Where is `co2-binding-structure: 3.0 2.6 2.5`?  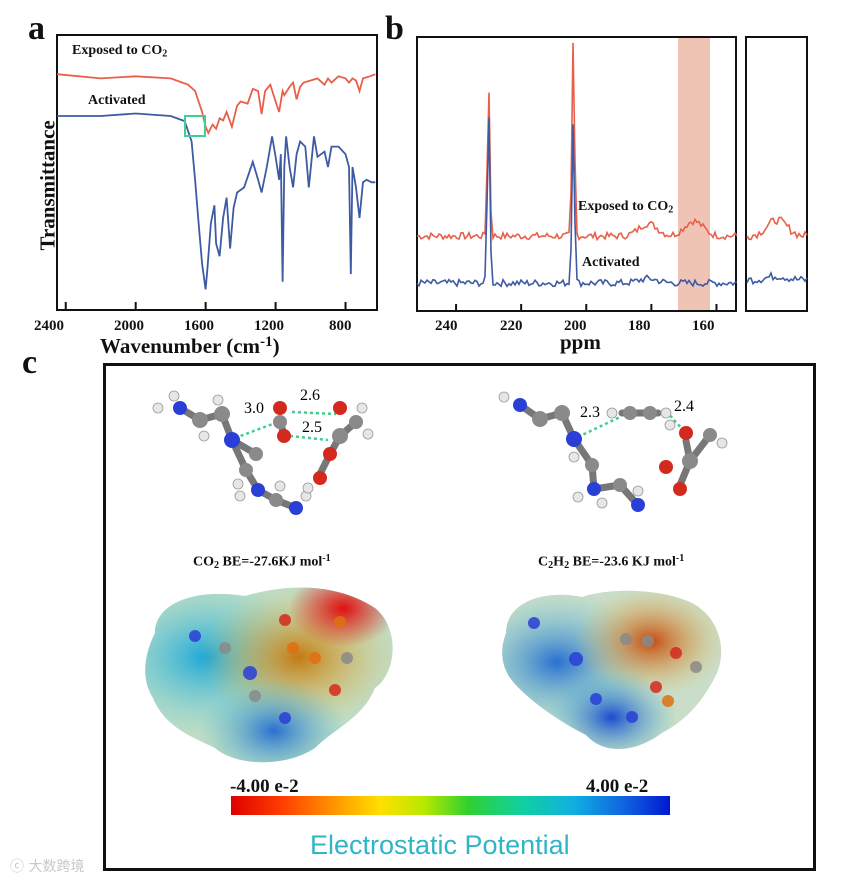 co2-binding-structure: 3.0 2.6 2.5 is located at coordinates (263, 451).